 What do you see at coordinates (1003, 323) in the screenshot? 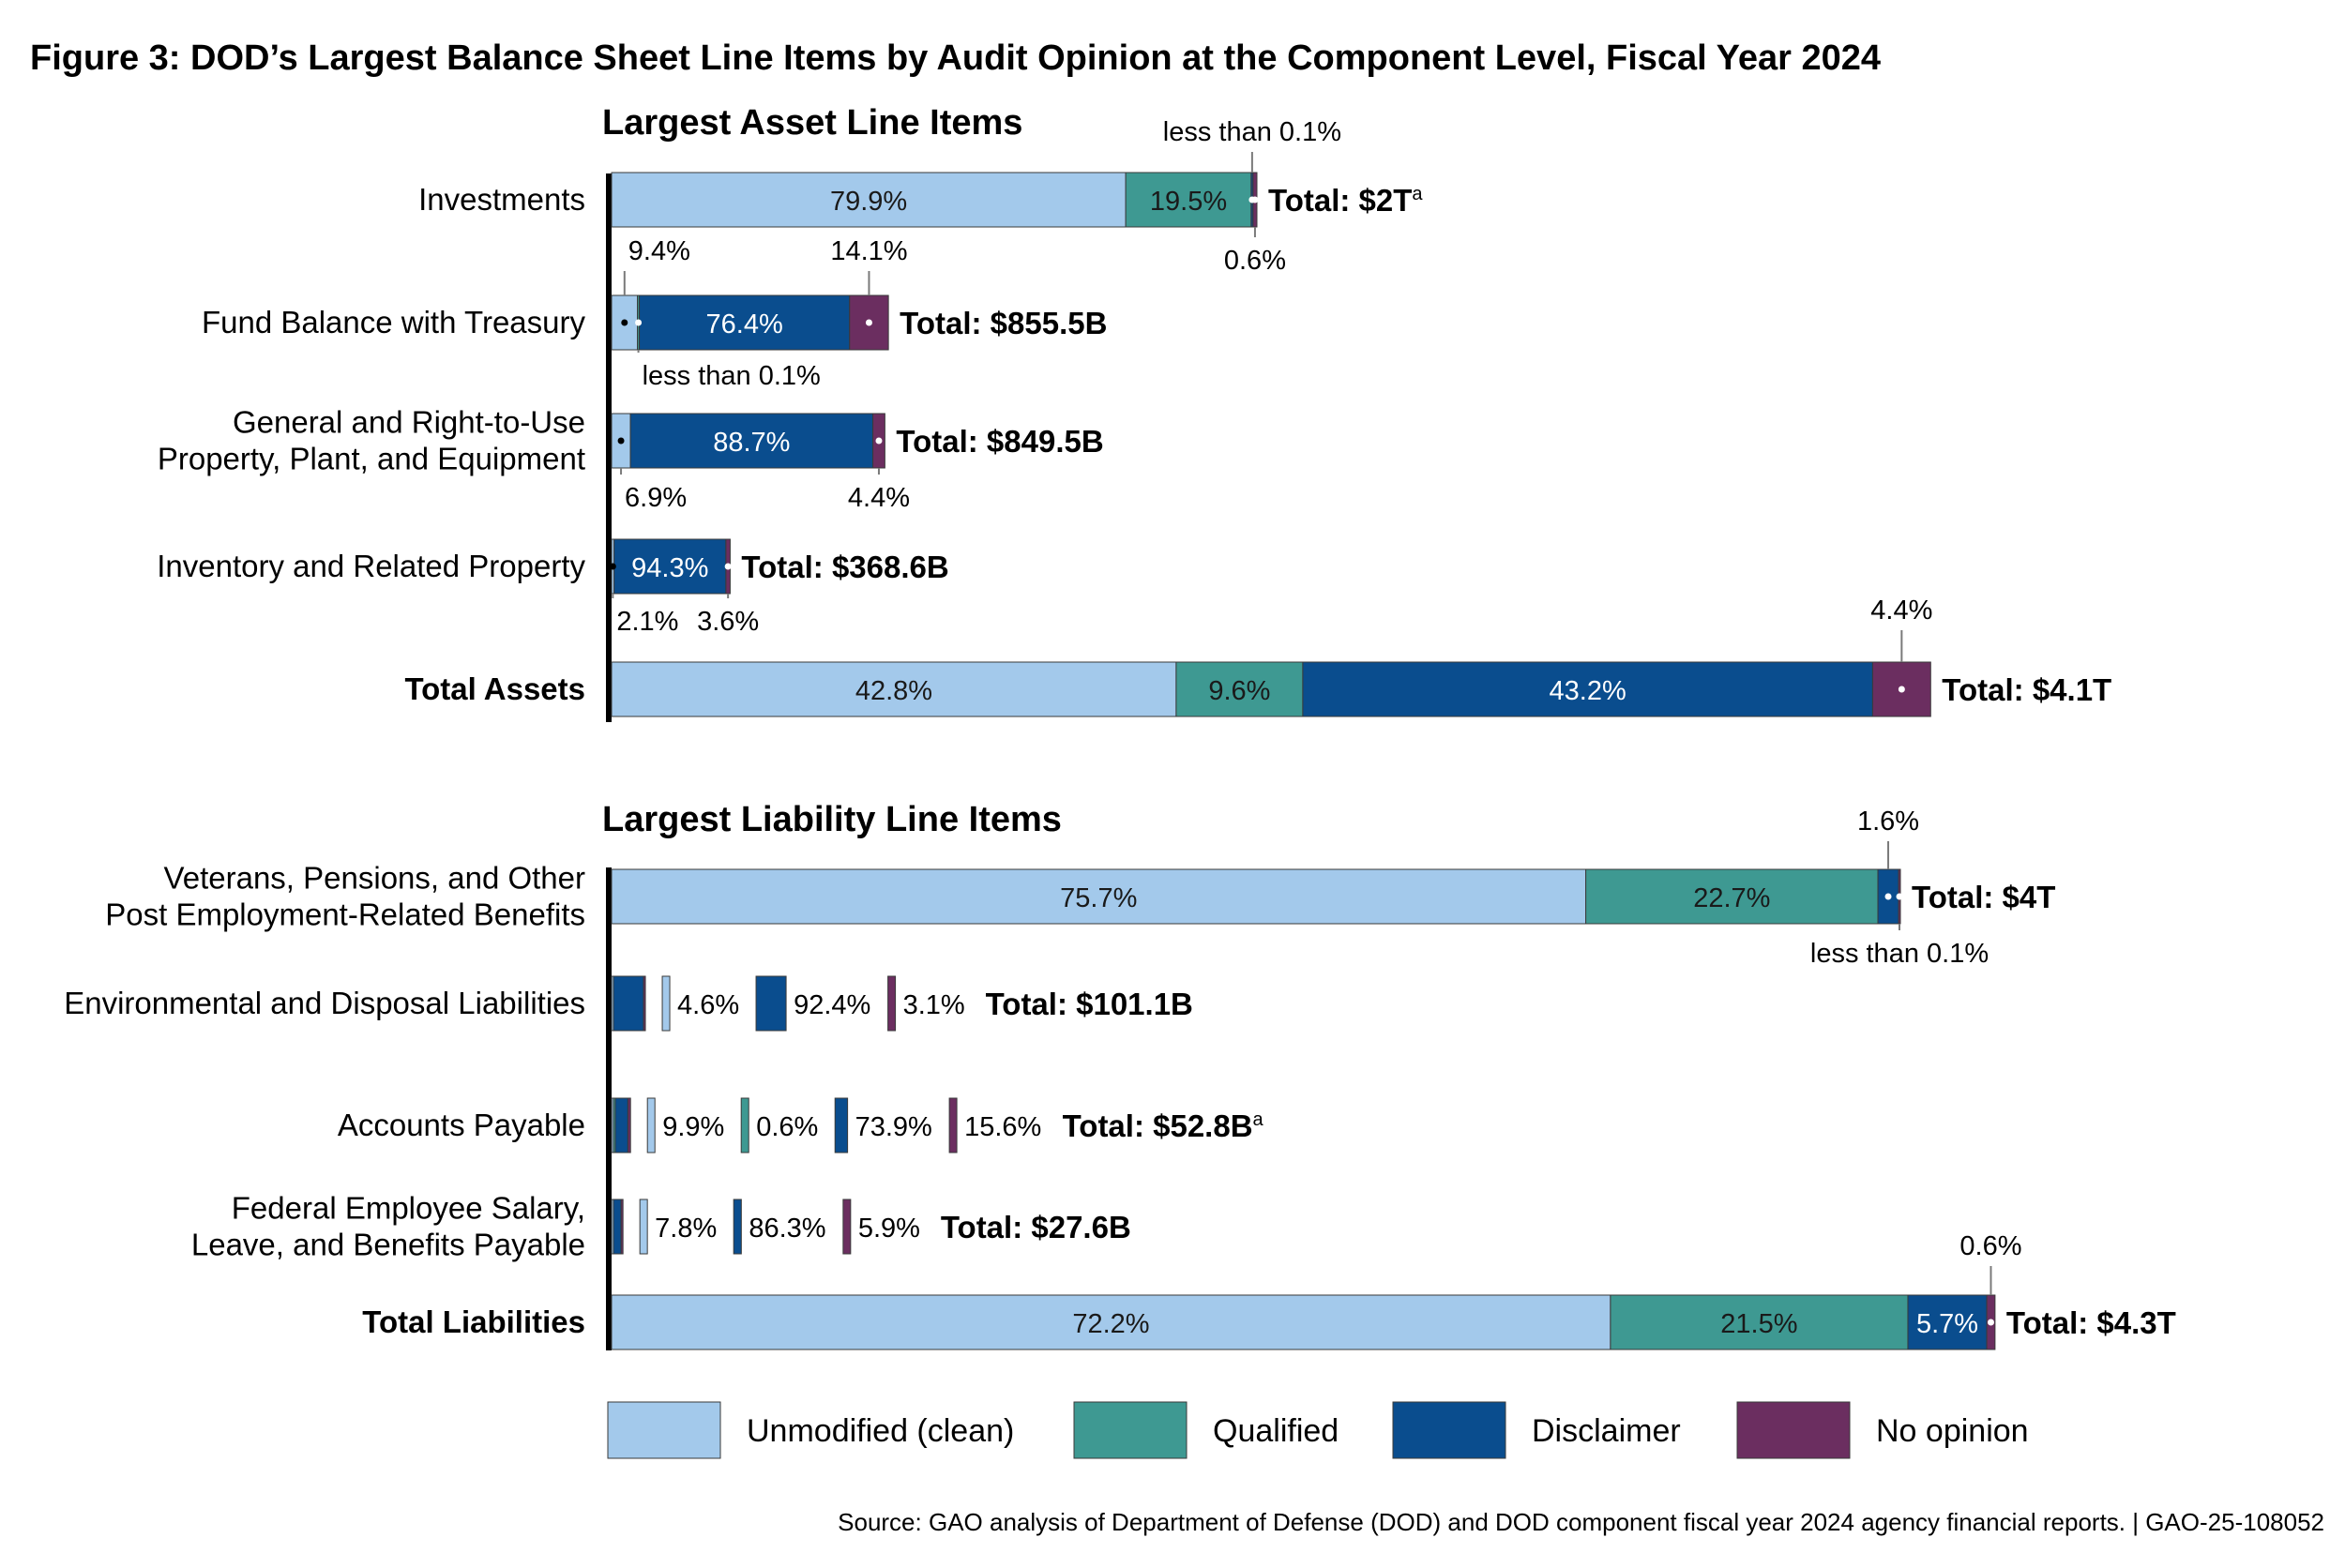
I see `total-label: Total: $855.5B` at bounding box center [1003, 323].